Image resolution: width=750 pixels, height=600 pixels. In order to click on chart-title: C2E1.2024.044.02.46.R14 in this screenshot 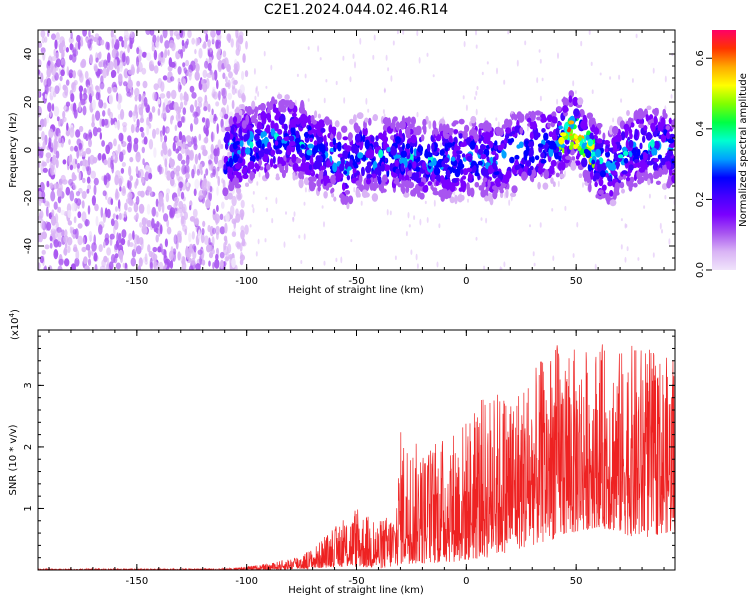, I will do `click(356, 10)`.